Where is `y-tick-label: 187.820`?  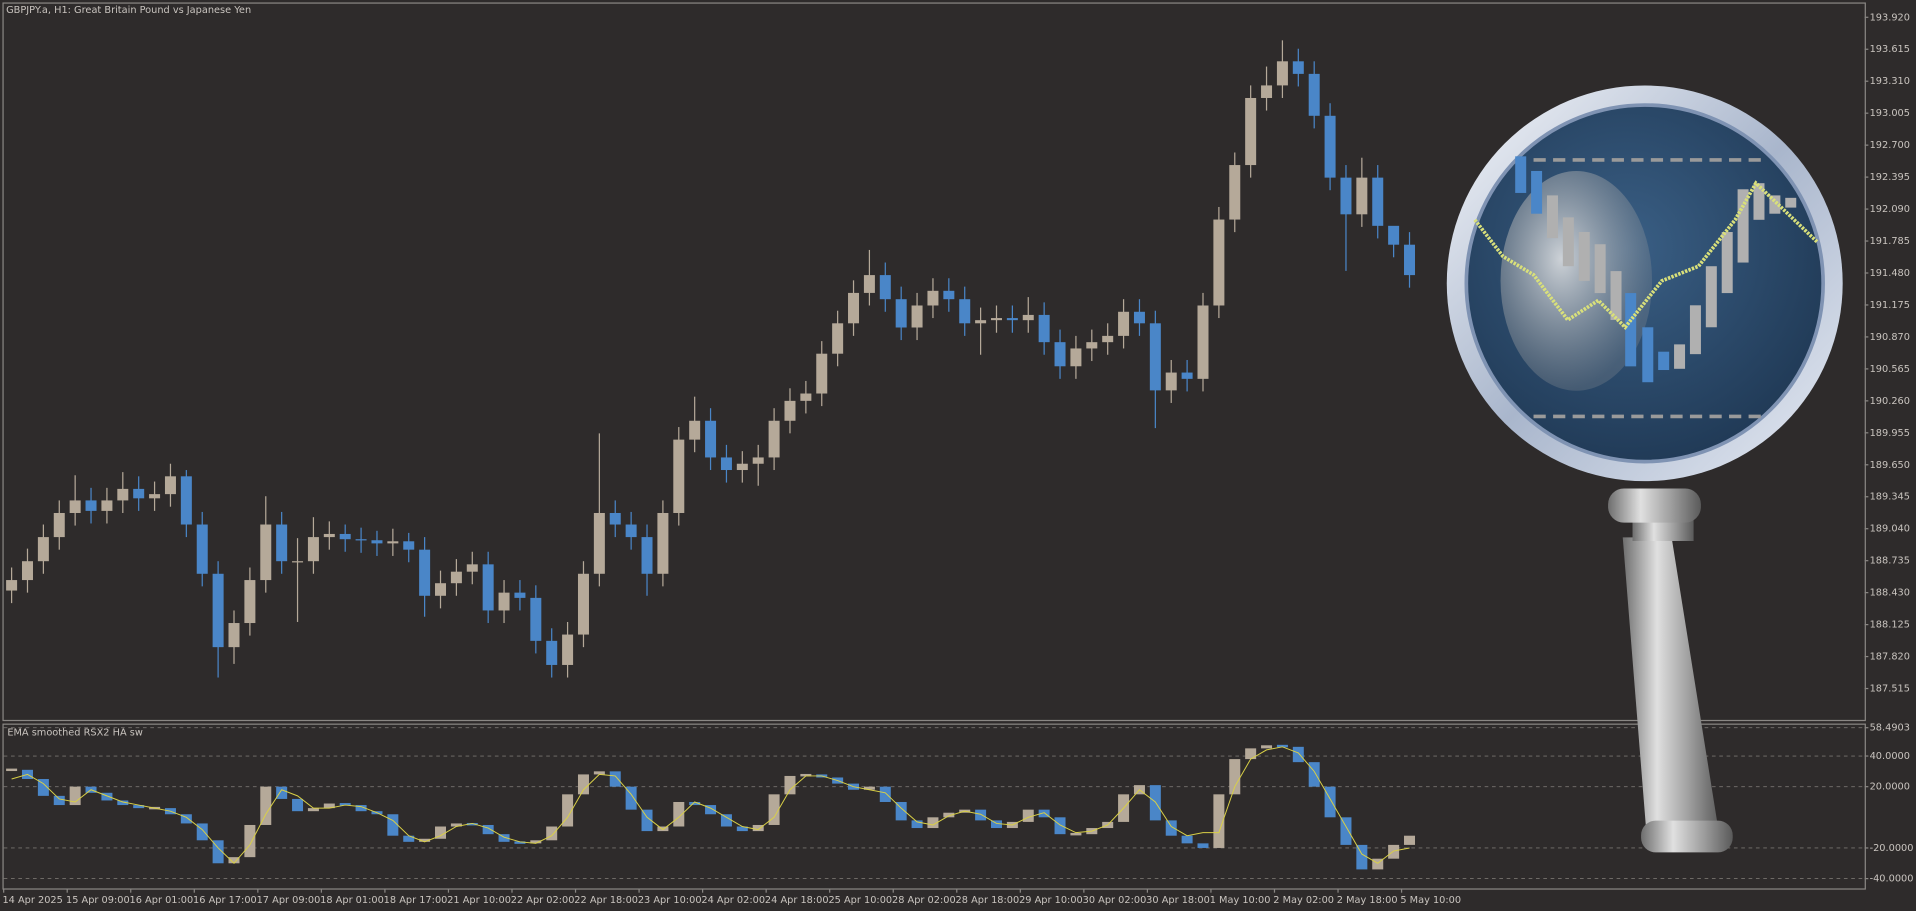 y-tick-label: 187.820 is located at coordinates (1890, 657).